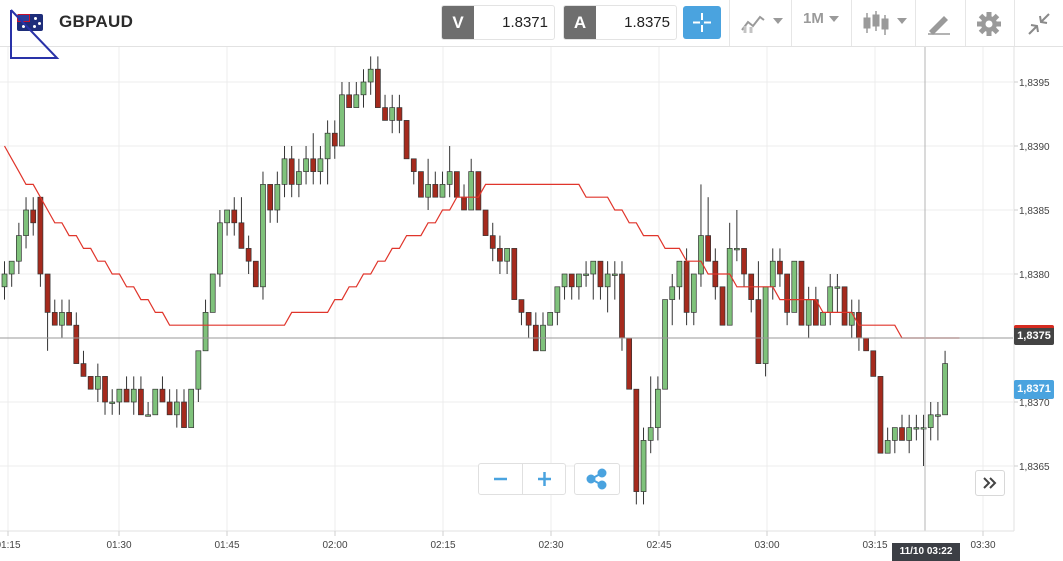 The image size is (1063, 561). What do you see at coordinates (544, 479) in the screenshot?
I see `zoom-in-button` at bounding box center [544, 479].